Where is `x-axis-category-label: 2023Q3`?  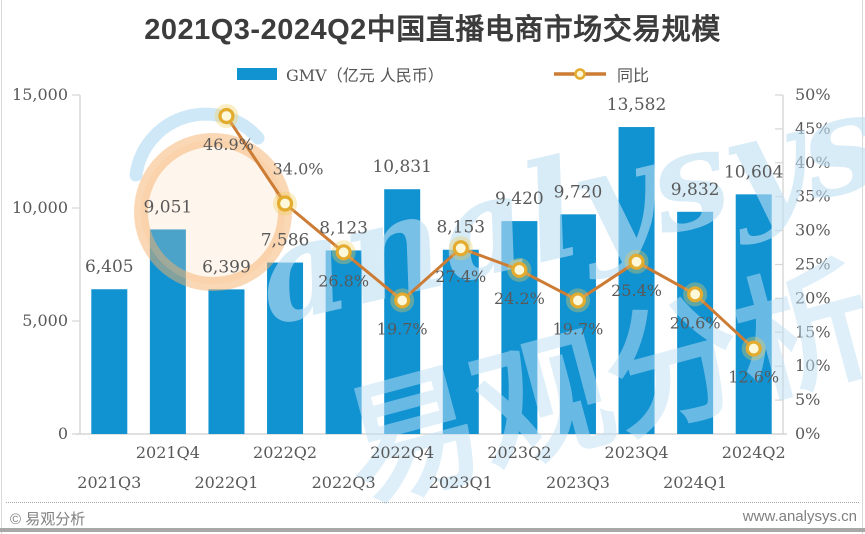
x-axis-category-label: 2023Q3 is located at coordinates (578, 482).